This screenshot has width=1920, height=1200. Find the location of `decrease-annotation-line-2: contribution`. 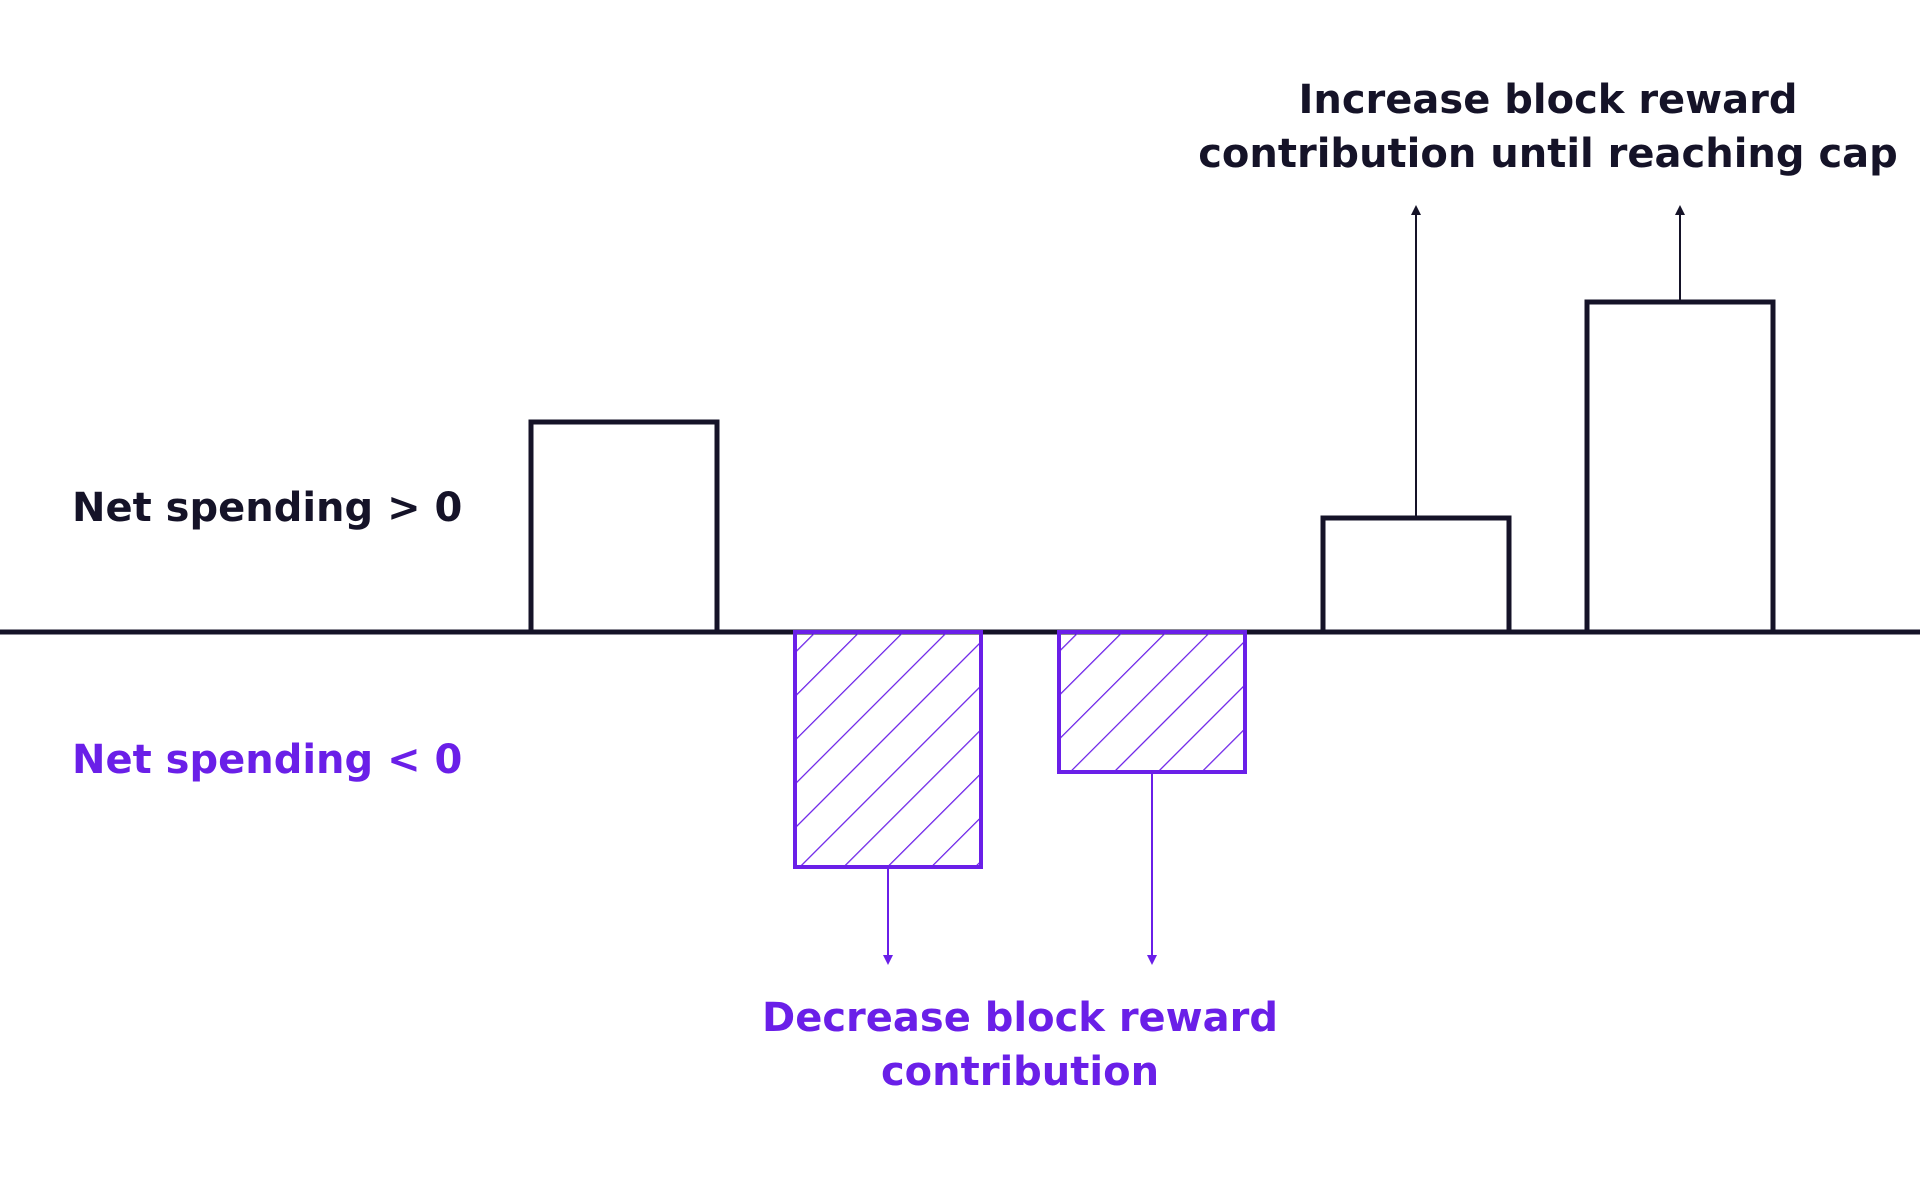

decrease-annotation-line-2: contribution is located at coordinates (1020, 1072).